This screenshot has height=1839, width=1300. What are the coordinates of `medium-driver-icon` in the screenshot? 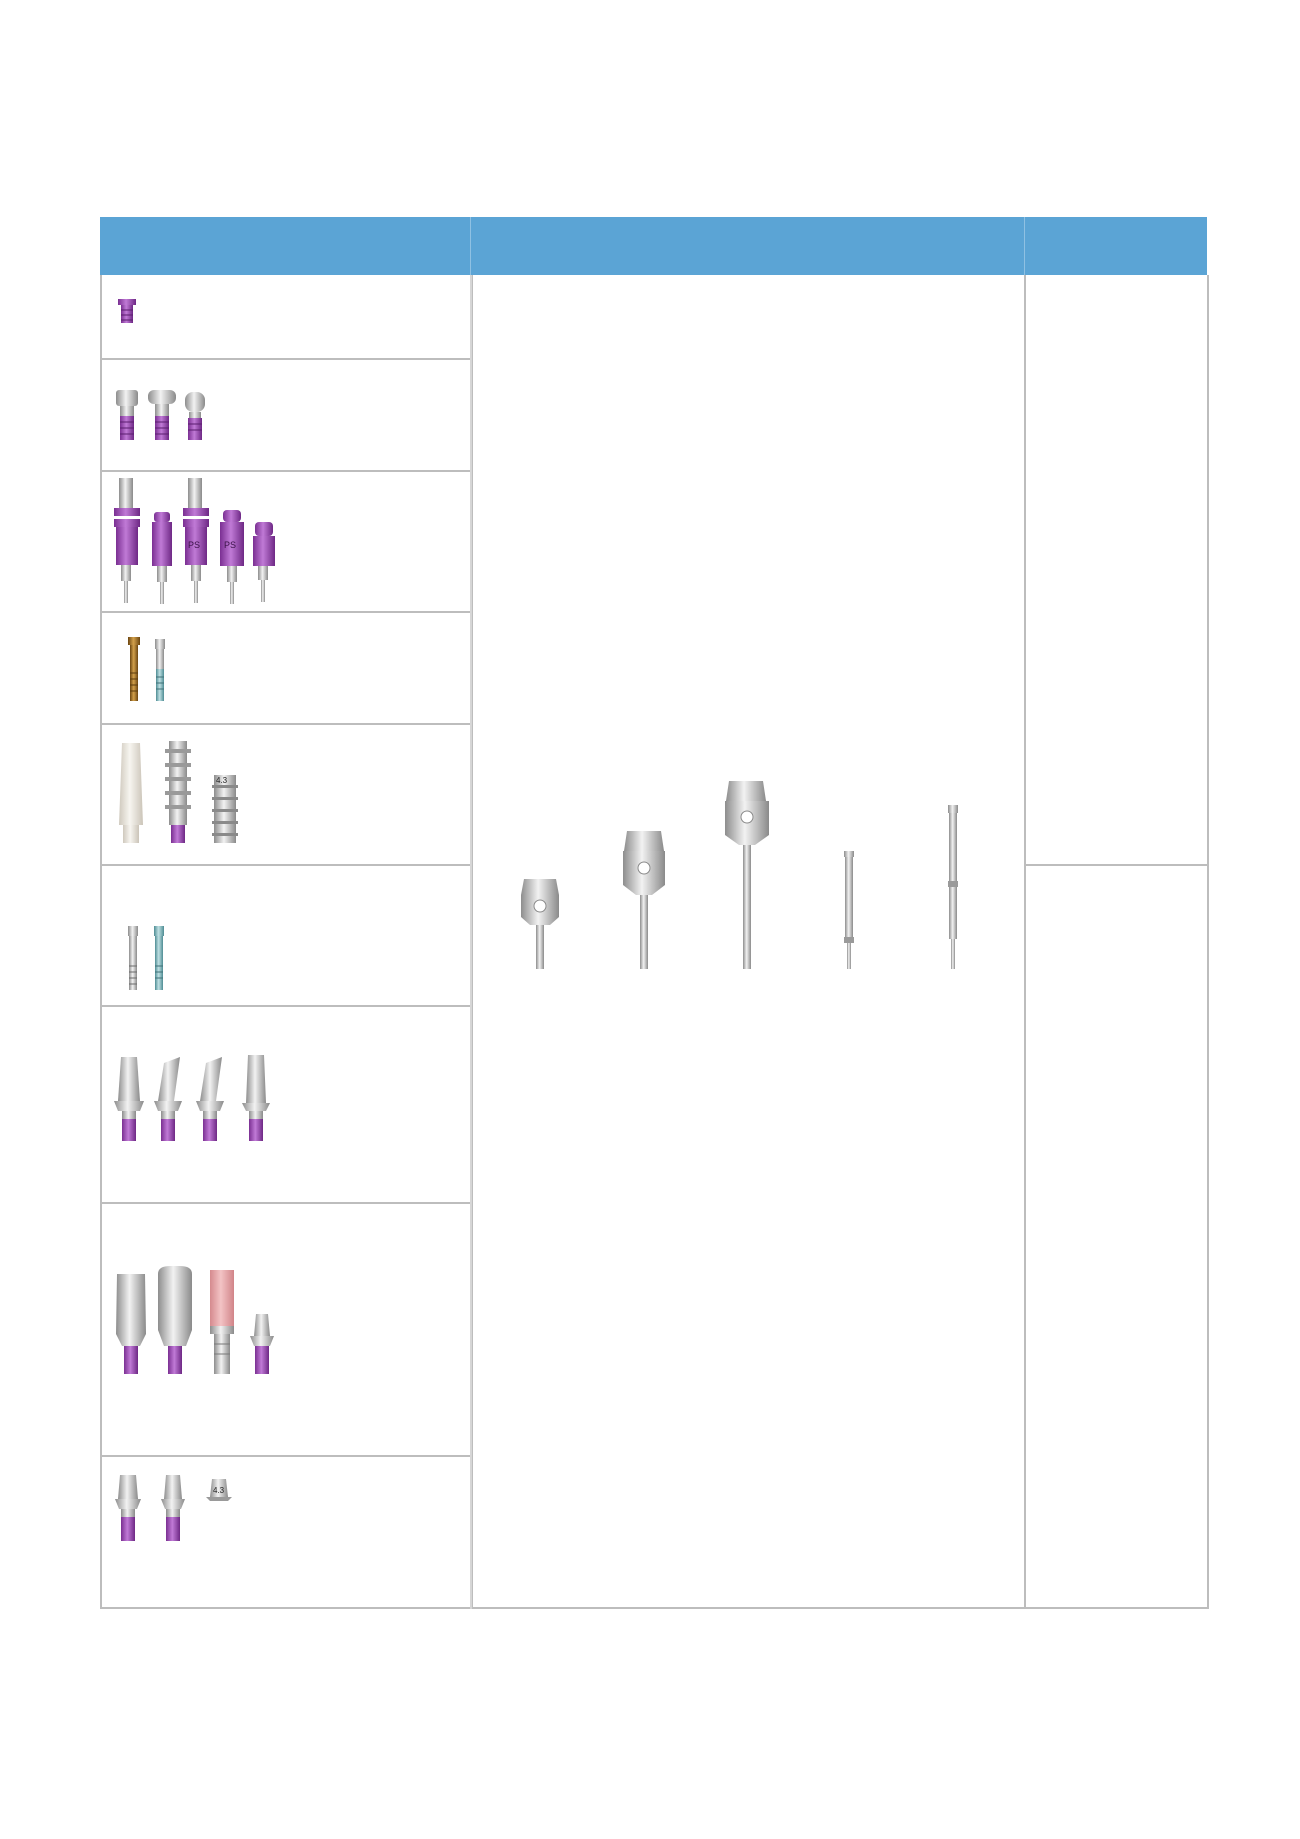 It's located at (644, 900).